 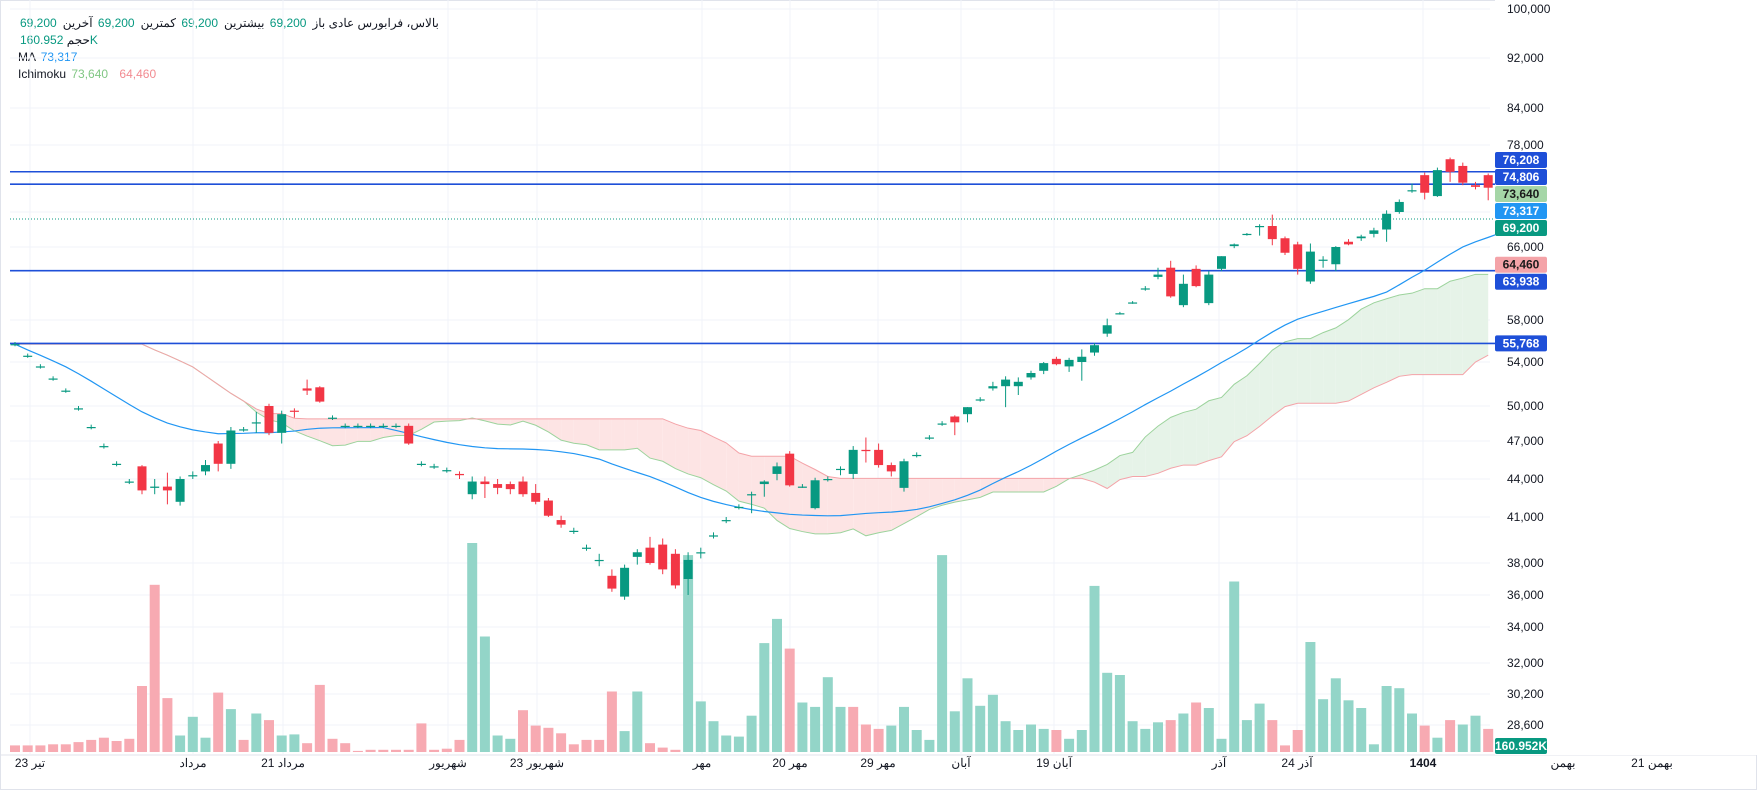 I want to click on time-label: 23 تیر, so click(x=30, y=763).